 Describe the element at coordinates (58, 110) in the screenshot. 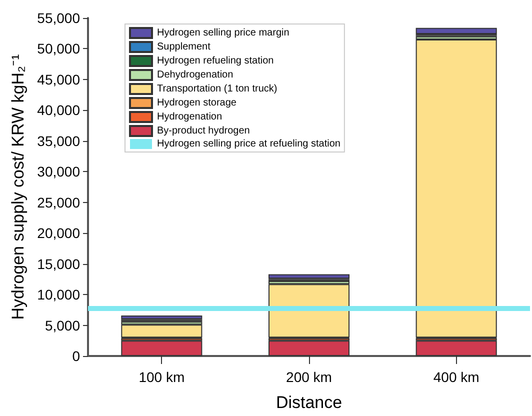

I see `y-tick-label: 40,000` at that location.